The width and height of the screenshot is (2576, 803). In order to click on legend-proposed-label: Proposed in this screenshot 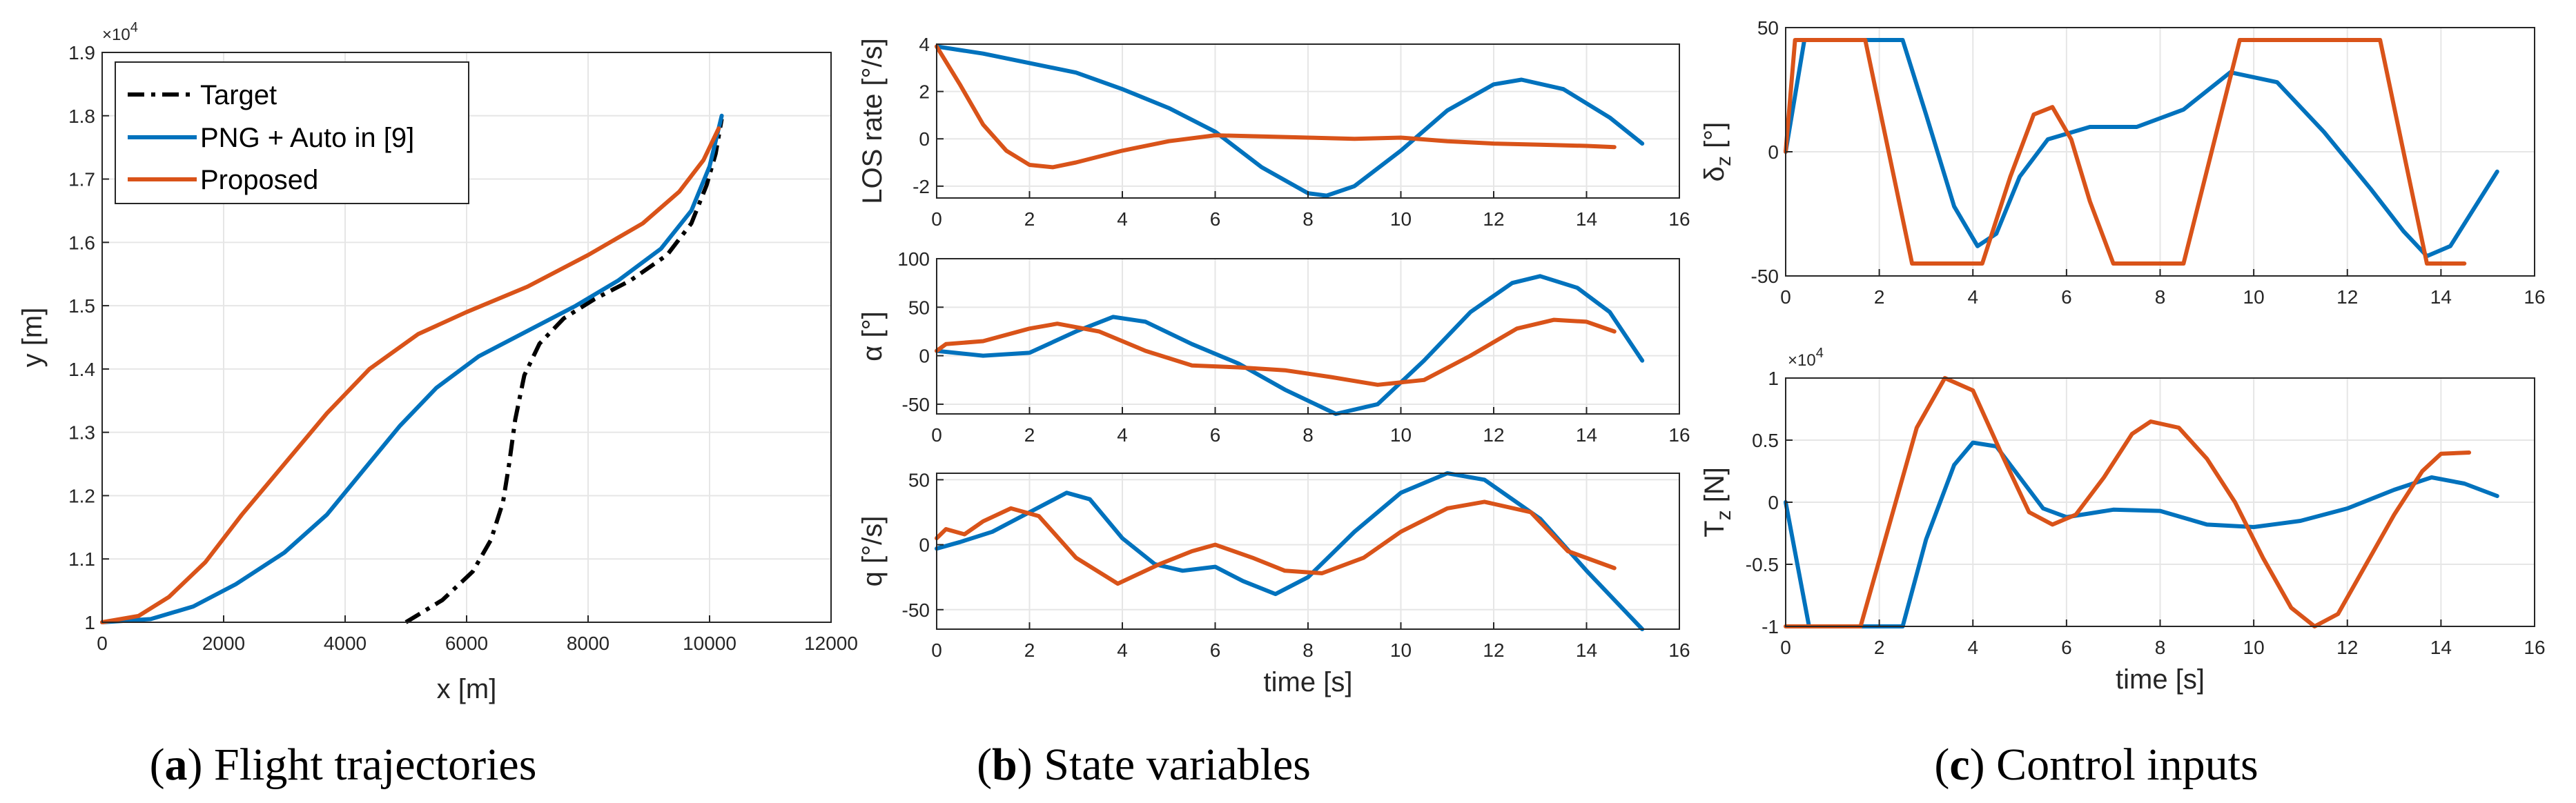, I will do `click(259, 180)`.